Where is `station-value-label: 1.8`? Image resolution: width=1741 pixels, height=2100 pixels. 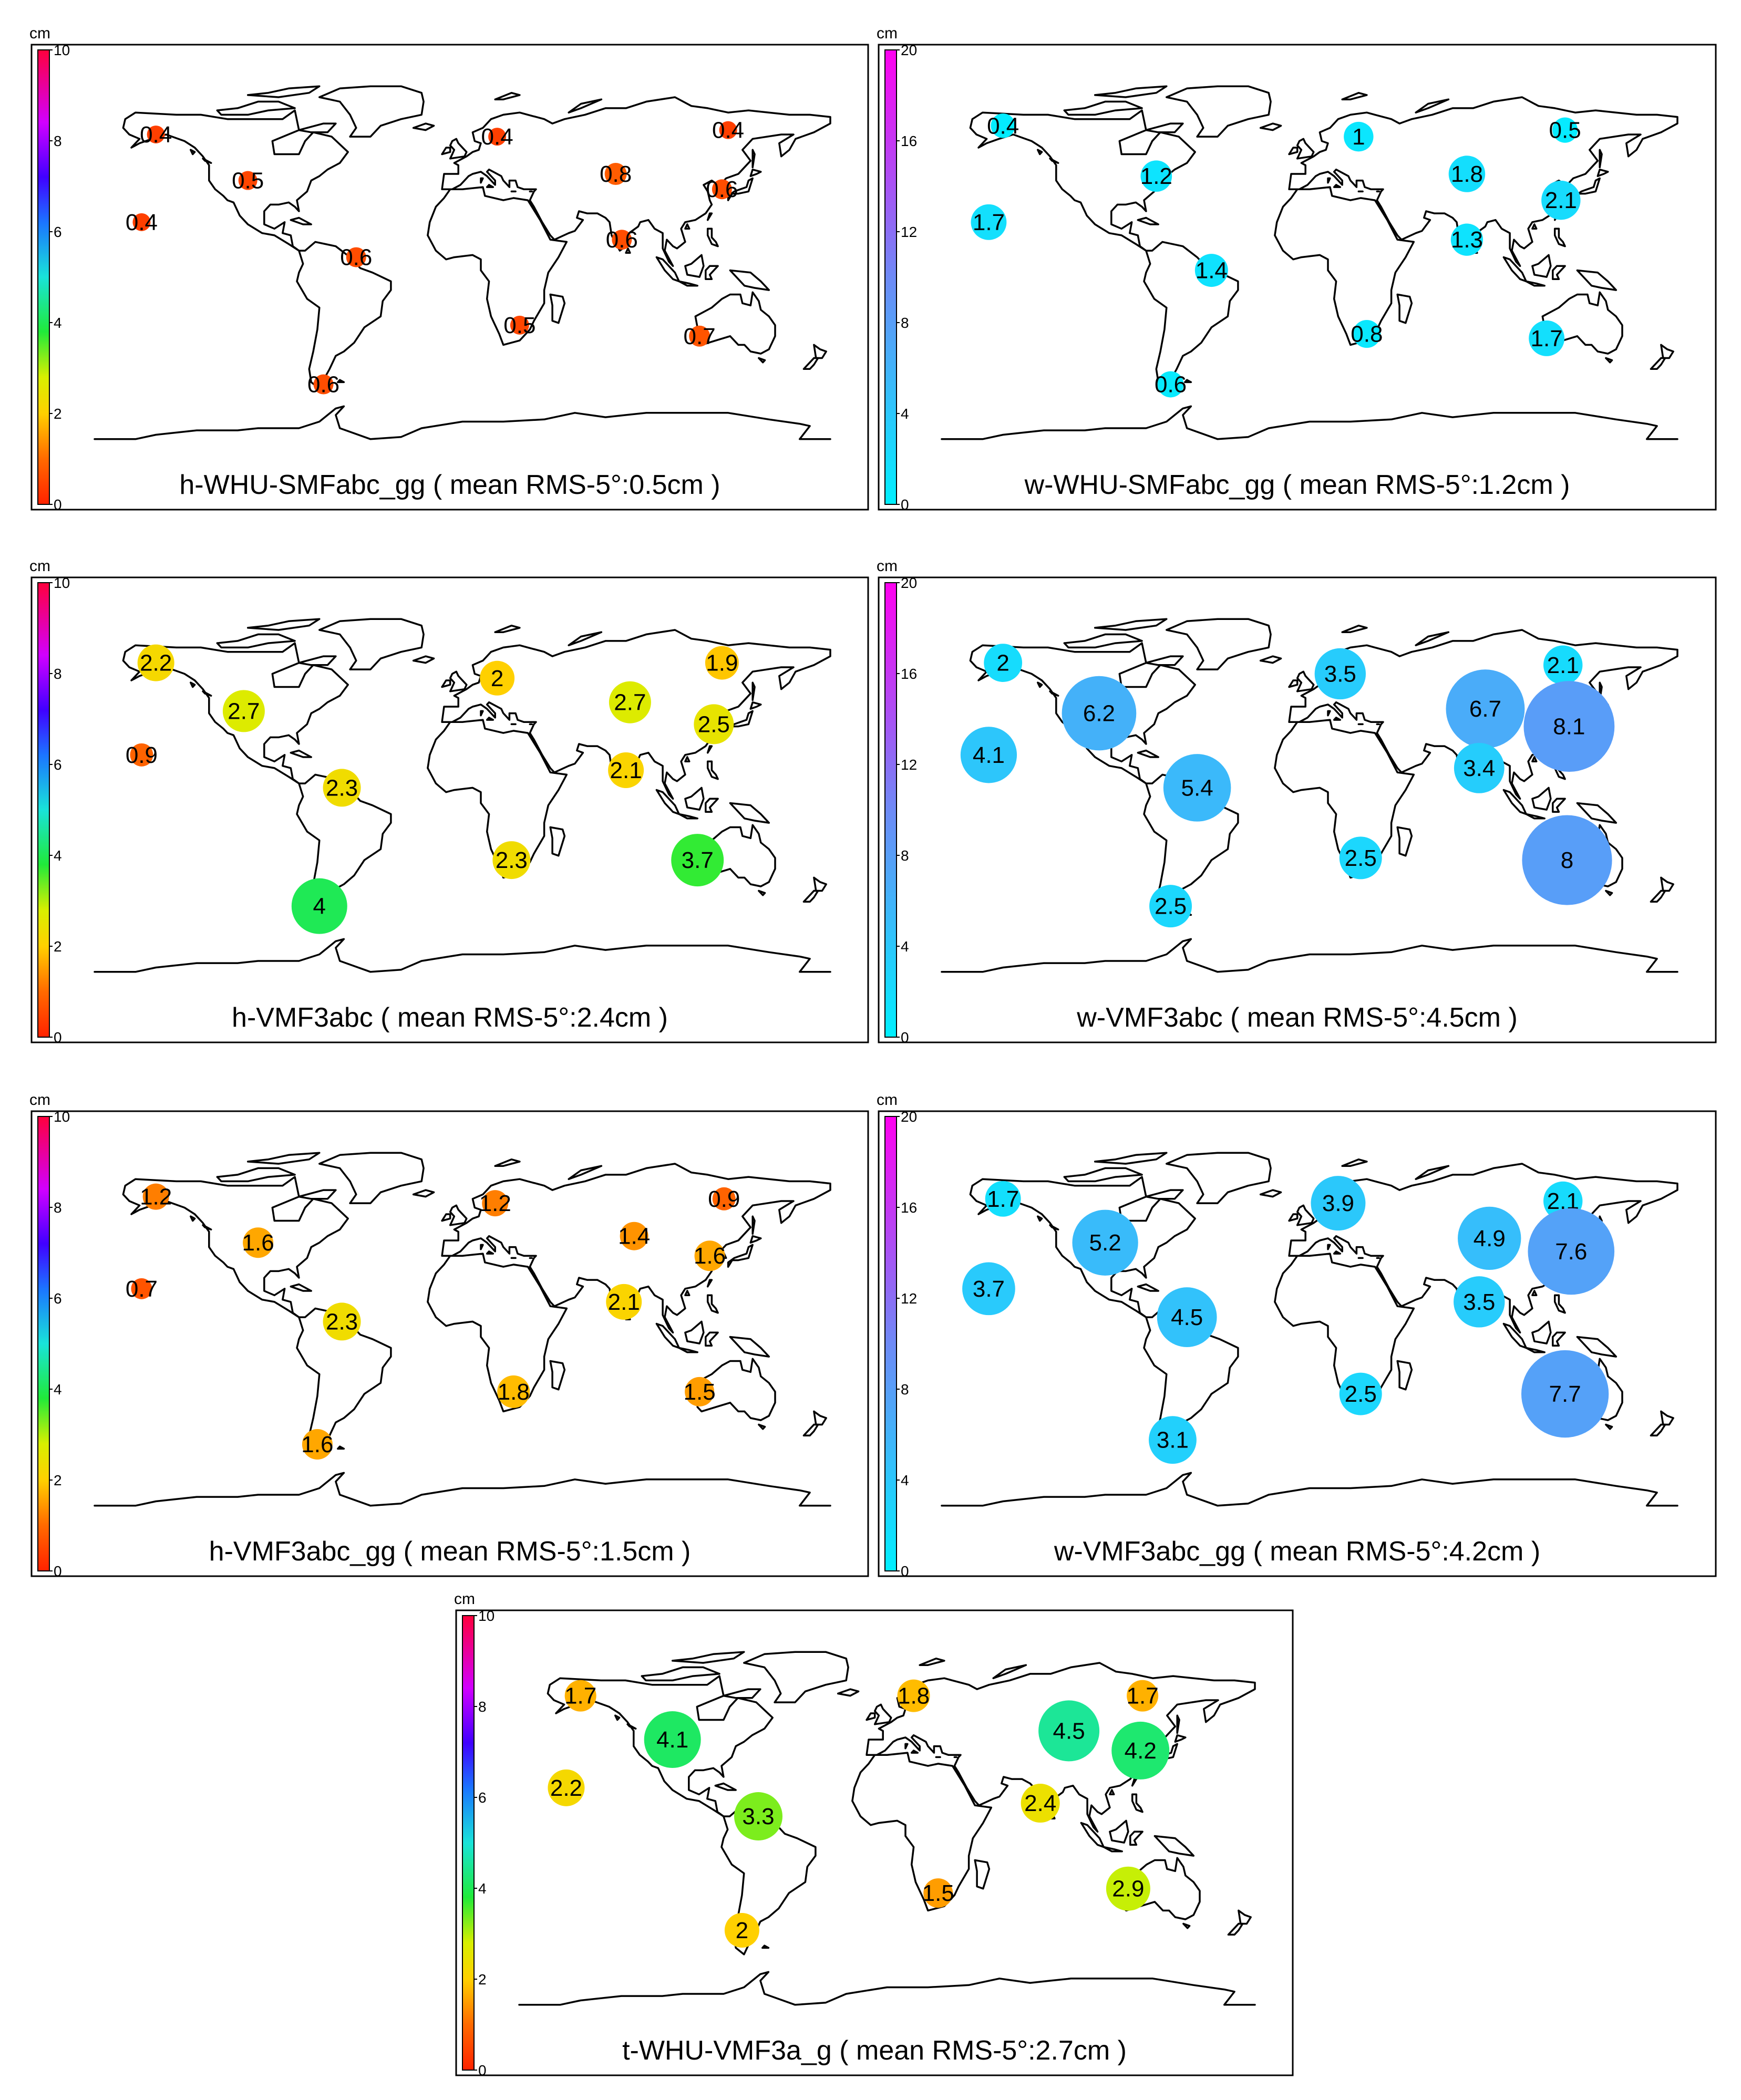
station-value-label: 1.8 is located at coordinates (514, 1392).